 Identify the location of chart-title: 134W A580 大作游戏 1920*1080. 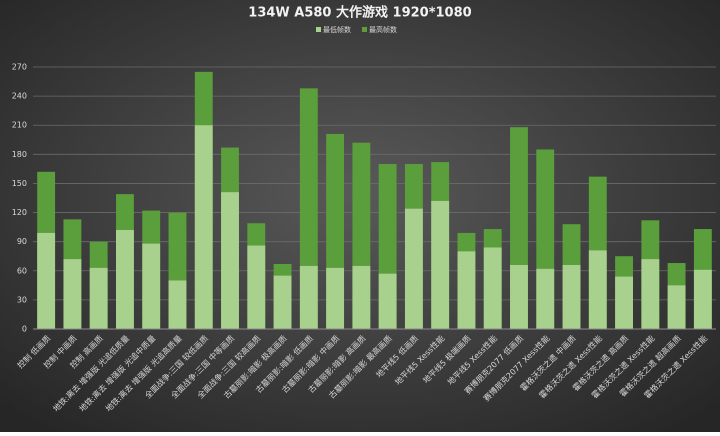
(359, 13).